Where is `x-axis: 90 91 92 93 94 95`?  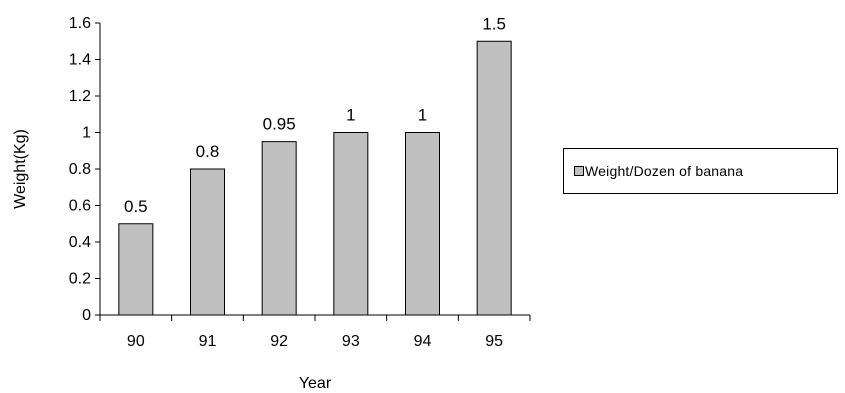
x-axis: 90 91 92 93 94 95 is located at coordinates (315, 332).